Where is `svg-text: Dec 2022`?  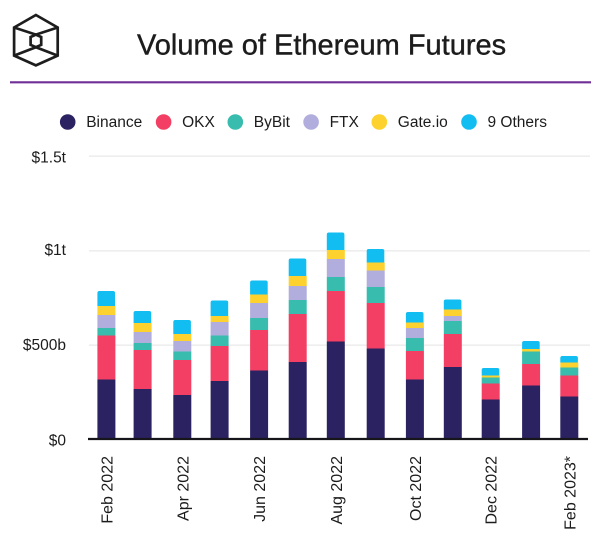
svg-text: Dec 2022 is located at coordinates (492, 490).